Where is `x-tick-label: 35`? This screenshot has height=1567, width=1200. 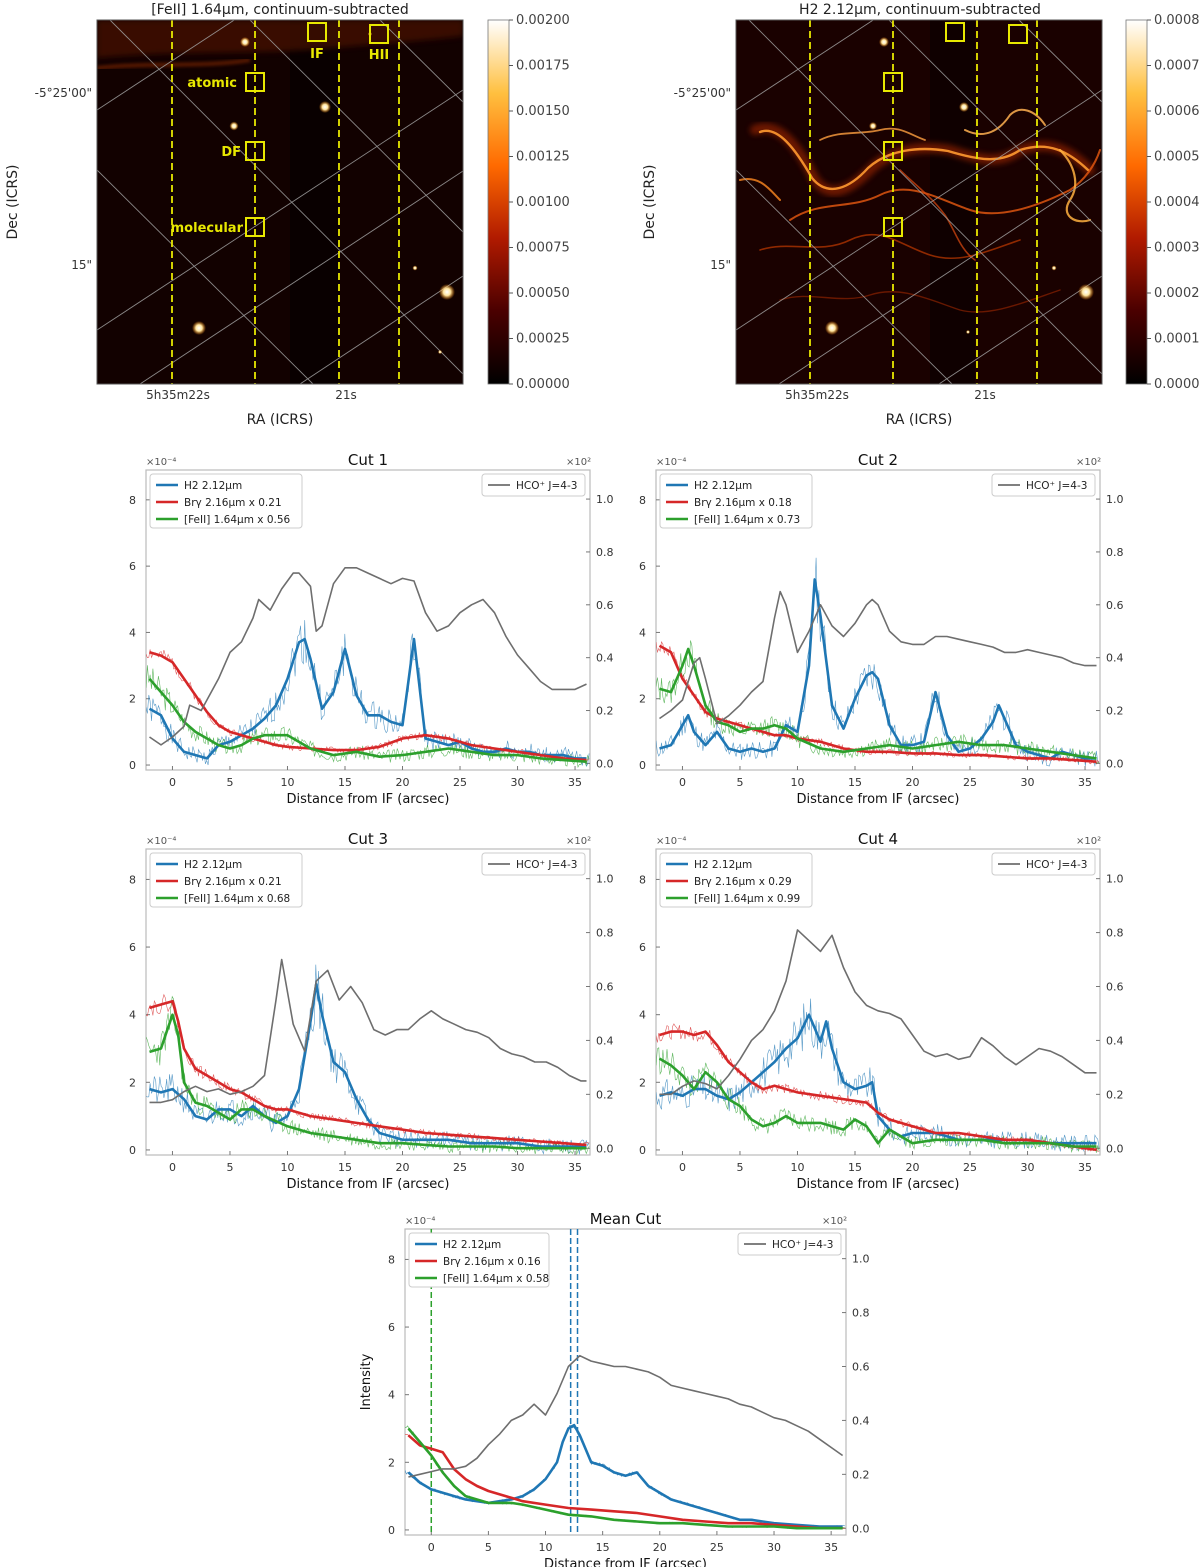
x-tick-label: 35 is located at coordinates (1085, 1167).